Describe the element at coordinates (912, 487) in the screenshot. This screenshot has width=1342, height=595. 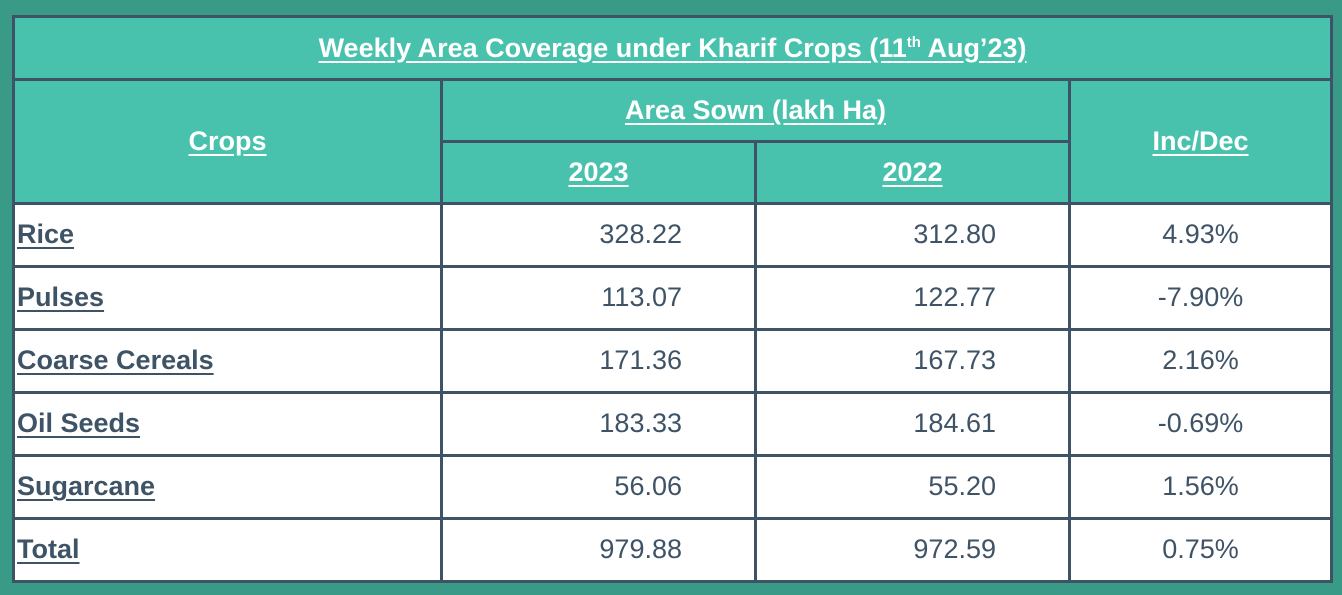
I see `area-2022: 55.20` at that location.